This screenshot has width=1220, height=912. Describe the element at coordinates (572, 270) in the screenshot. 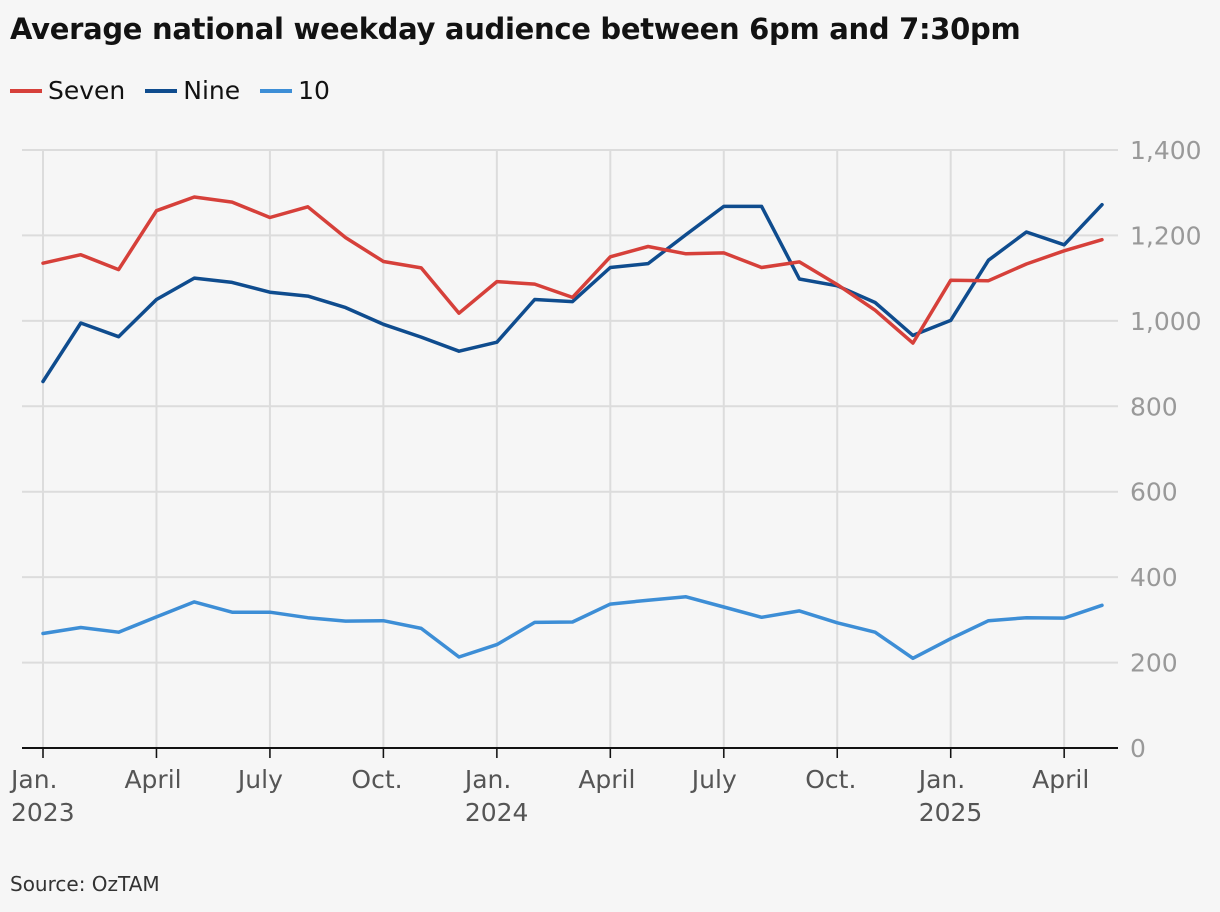

I see `series-line-seven` at that location.